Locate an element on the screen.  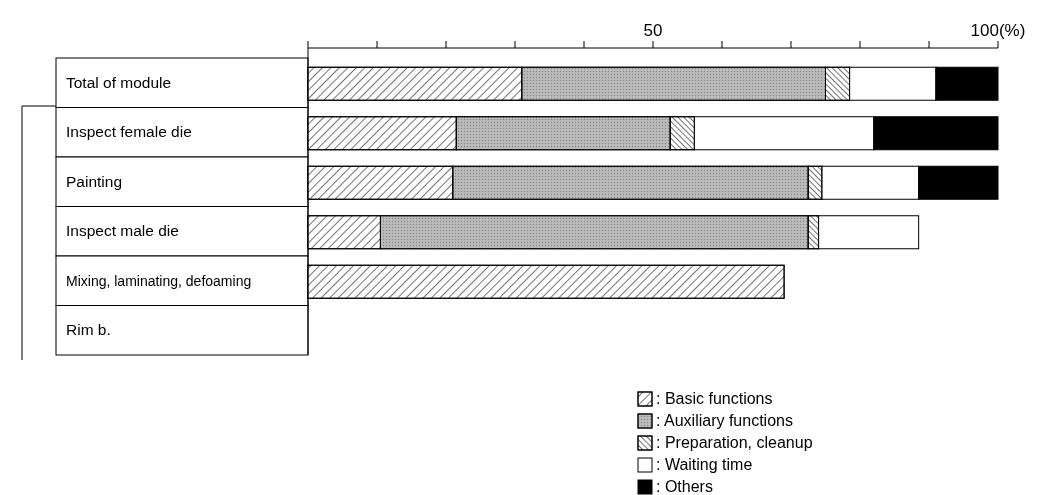
y-tick-label: Painting is located at coordinates (94, 181).